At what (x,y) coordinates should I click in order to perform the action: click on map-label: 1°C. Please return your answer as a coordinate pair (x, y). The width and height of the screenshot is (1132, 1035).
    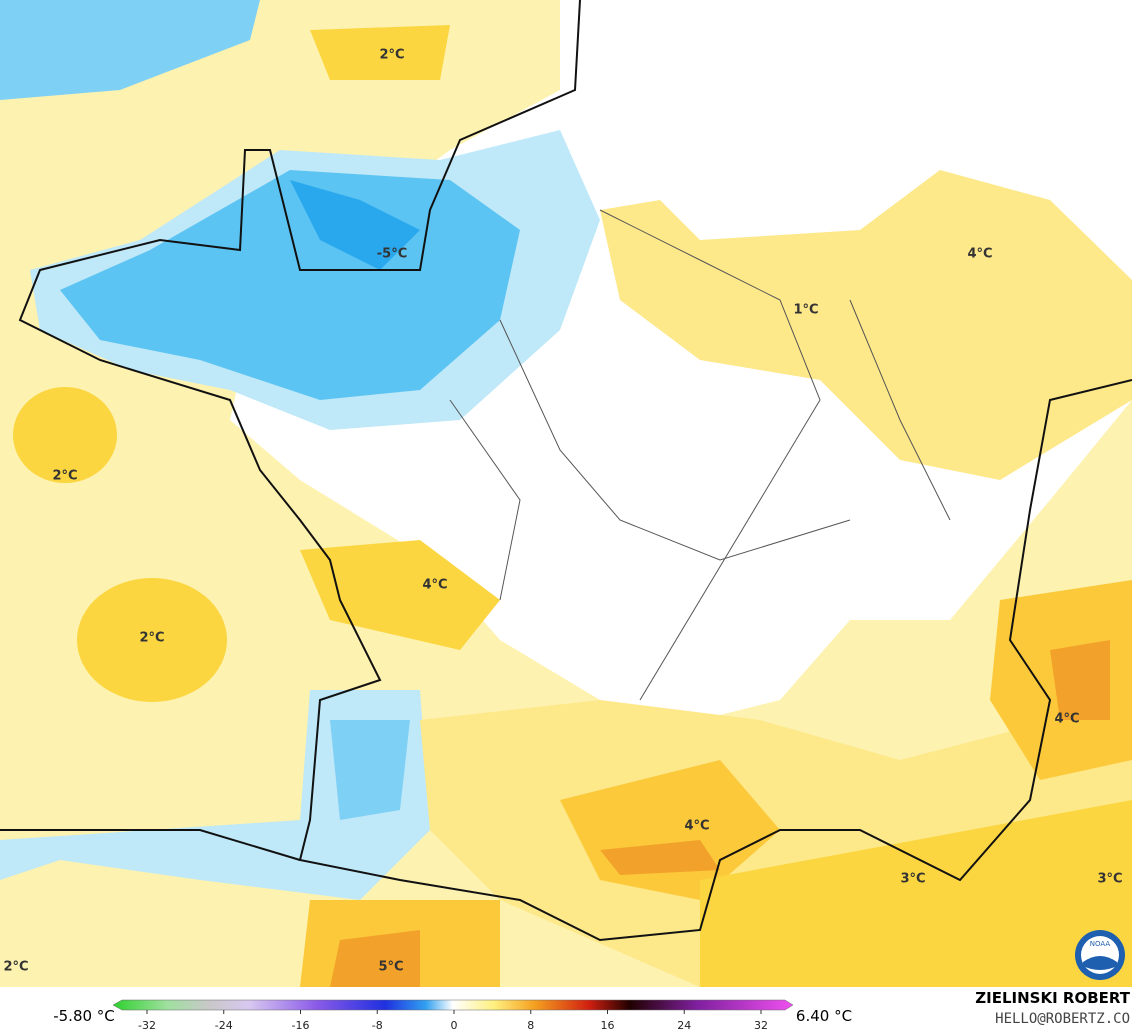
    Looking at the image, I should click on (805, 310).